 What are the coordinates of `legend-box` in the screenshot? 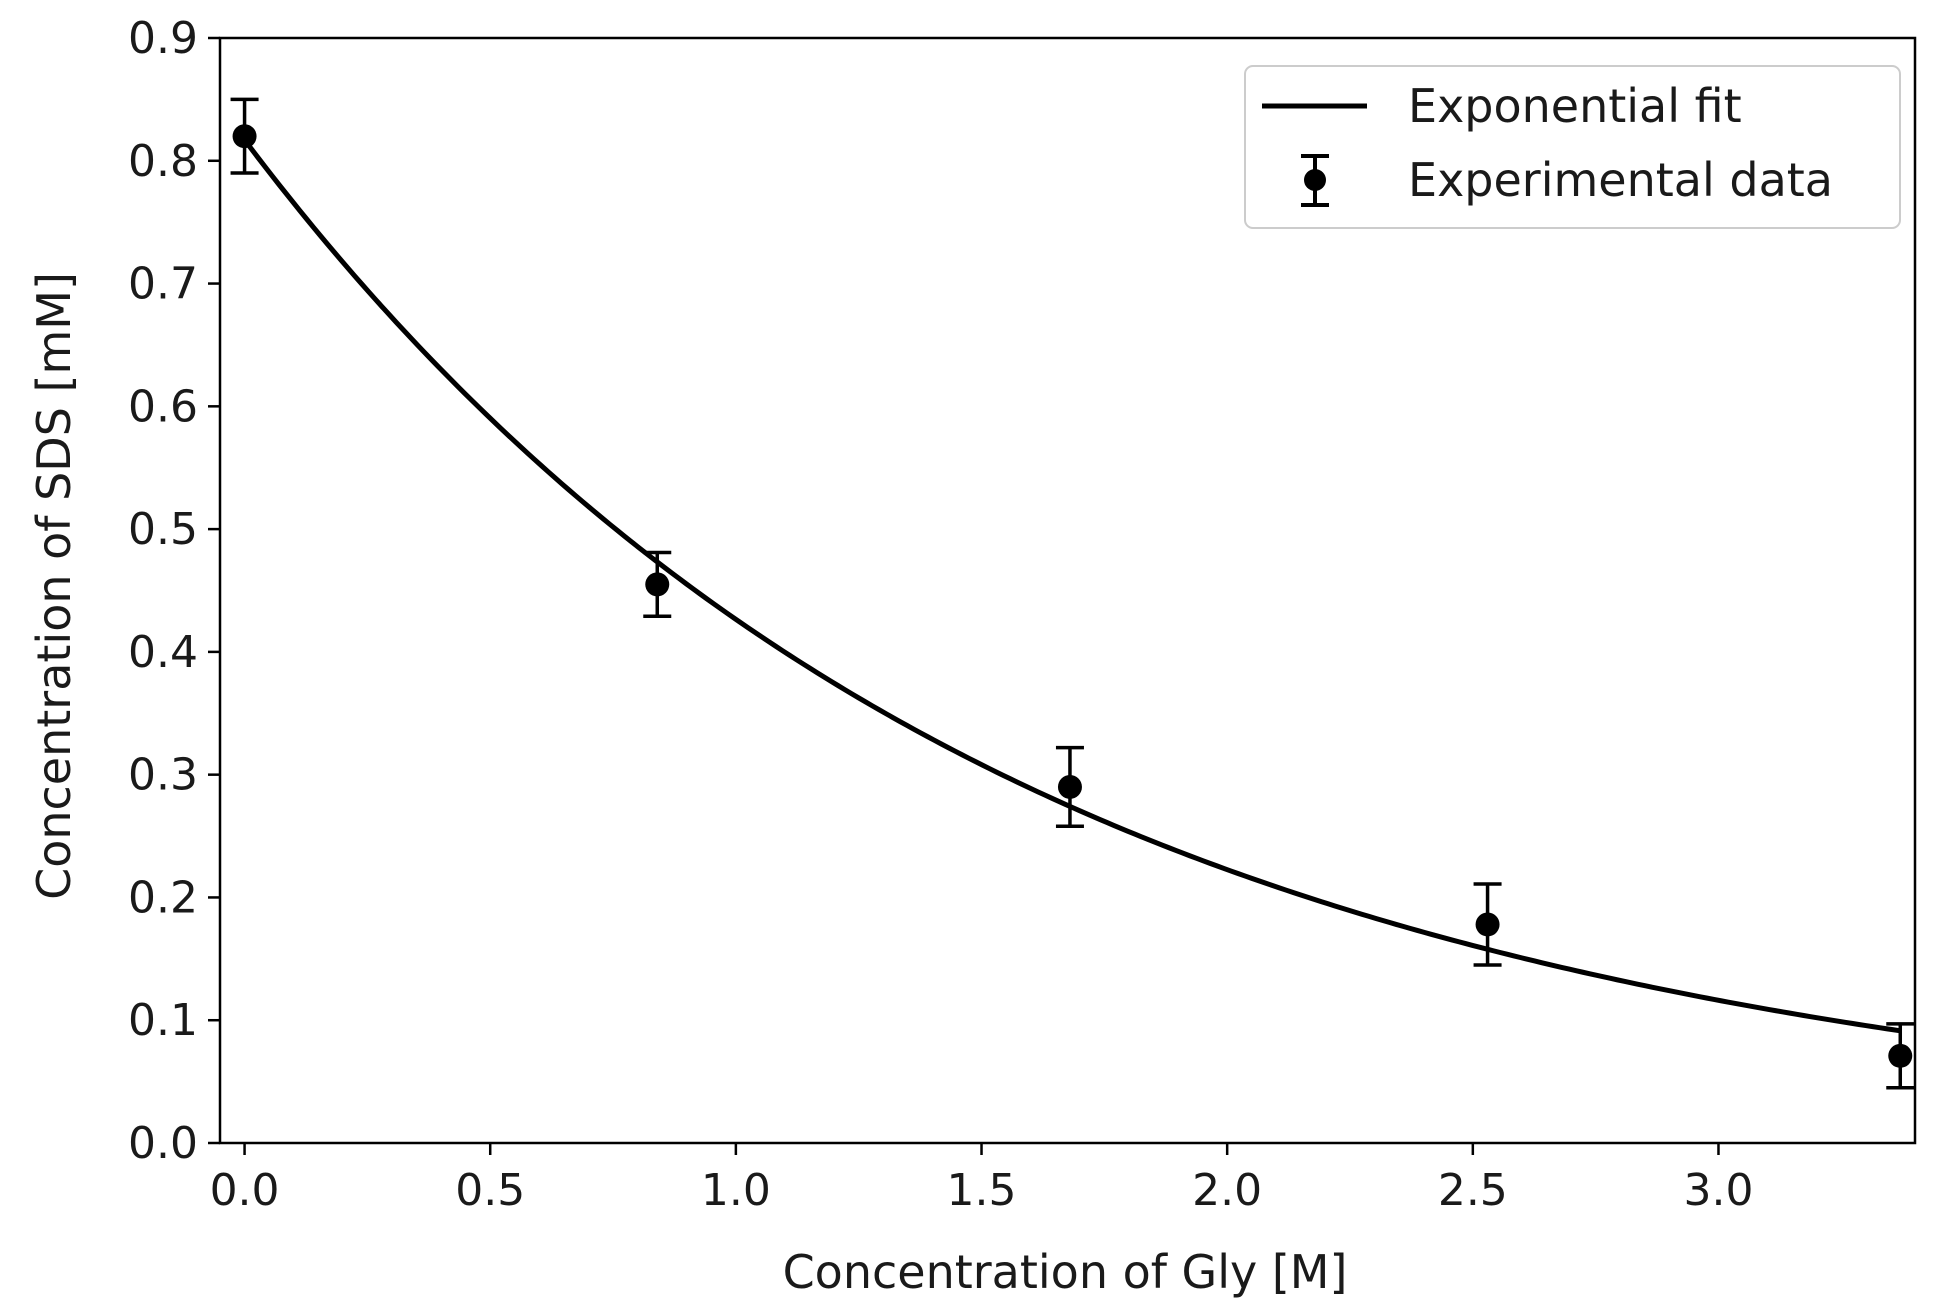 It's located at (1572, 147).